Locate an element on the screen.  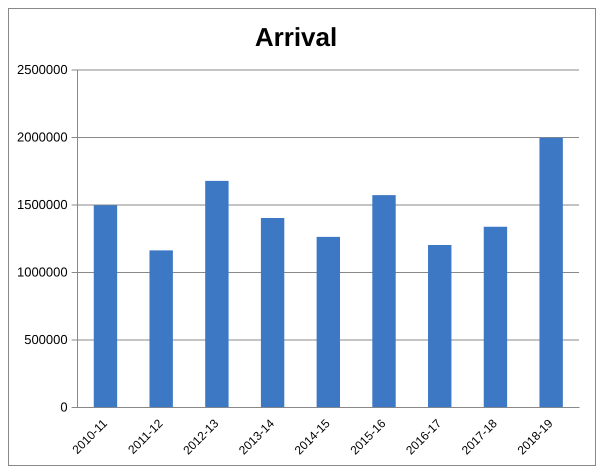
y-tick-label: 500000 is located at coordinates (46, 339).